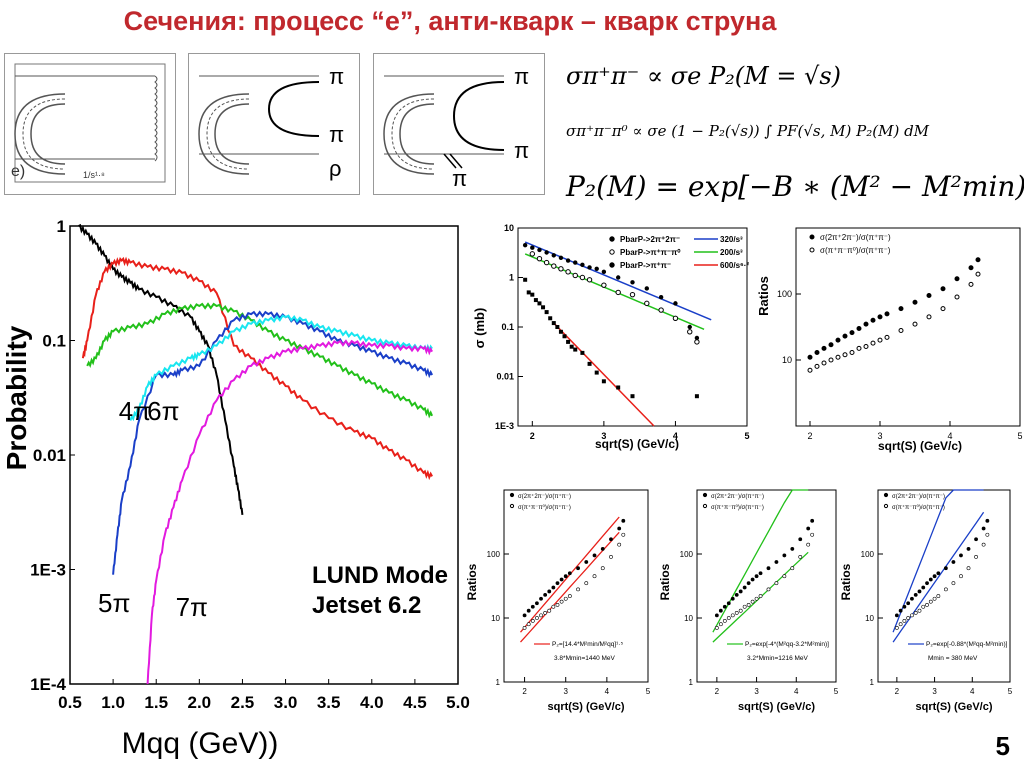 This screenshot has width=1024, height=768. Describe the element at coordinates (372, 702) in the screenshot. I see `x-tick-label: 4.0` at that location.